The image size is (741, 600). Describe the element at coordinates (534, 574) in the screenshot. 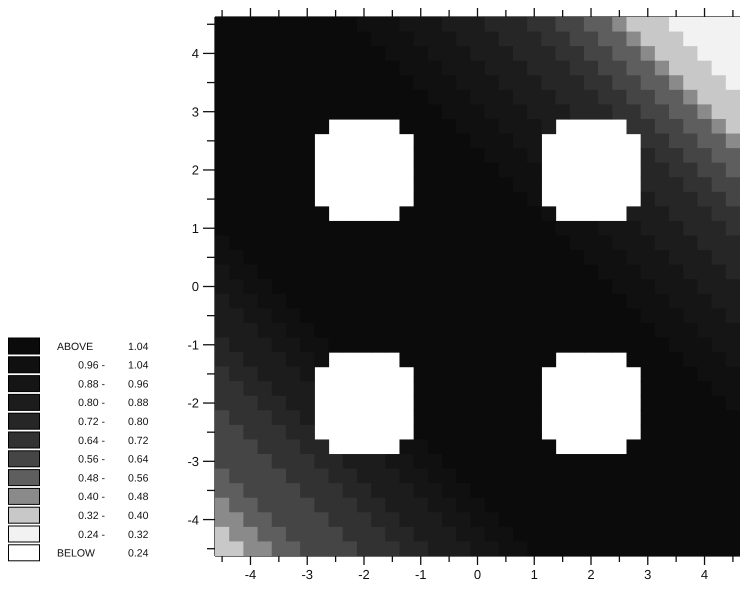

I see `x-tick-label: 1` at that location.